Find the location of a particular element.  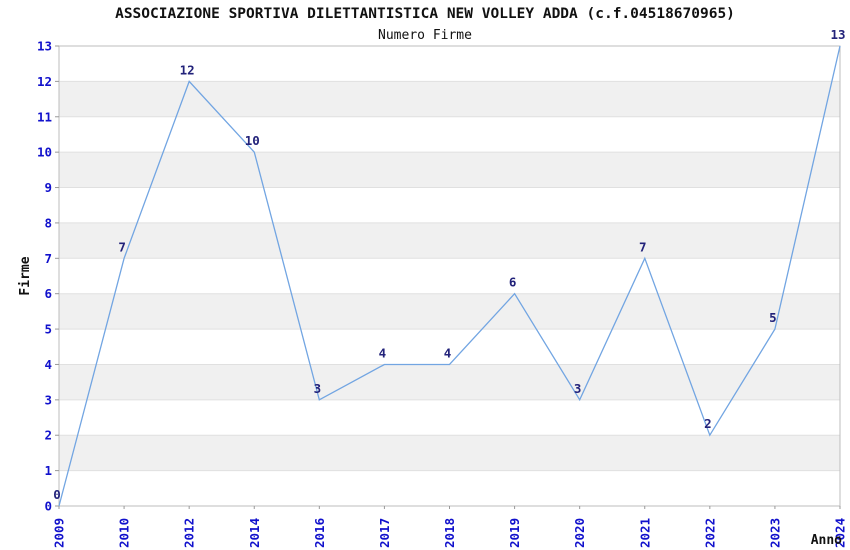

y-tick-label: 8 is located at coordinates (48, 222).